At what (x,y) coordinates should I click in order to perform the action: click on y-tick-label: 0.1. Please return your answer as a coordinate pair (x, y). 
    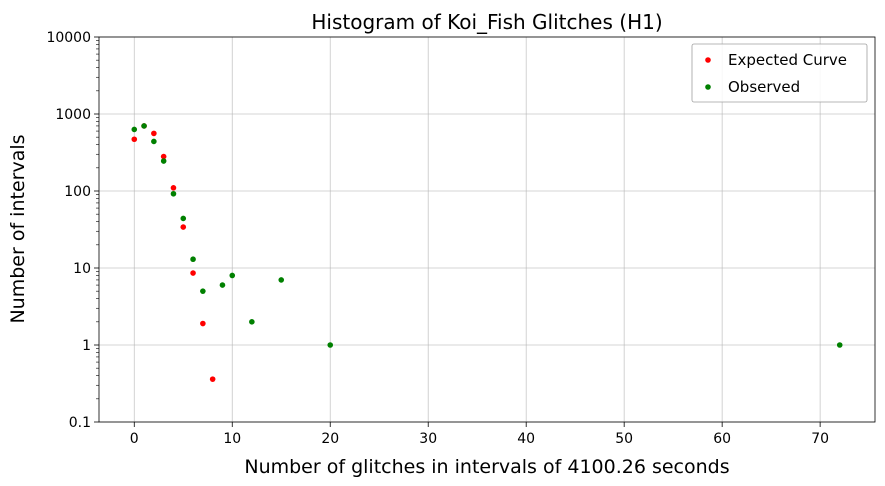
    Looking at the image, I should click on (80, 423).